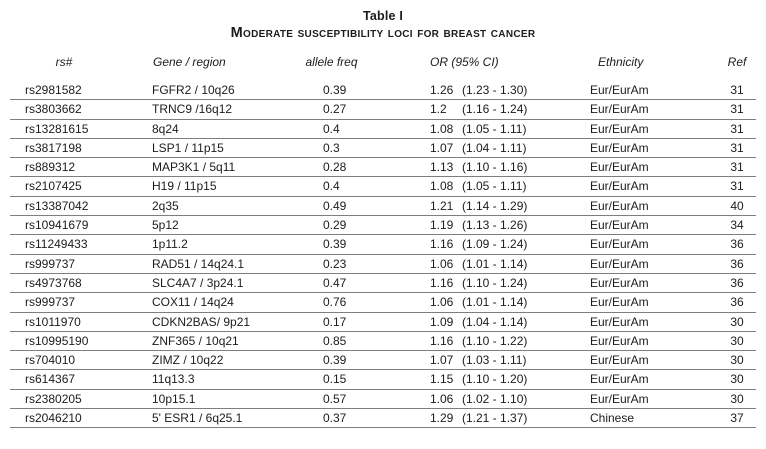 The width and height of the screenshot is (766, 449). Describe the element at coordinates (495, 379) in the screenshot. I see `or-confidence-interval: (1.10 - 1.20)` at that location.